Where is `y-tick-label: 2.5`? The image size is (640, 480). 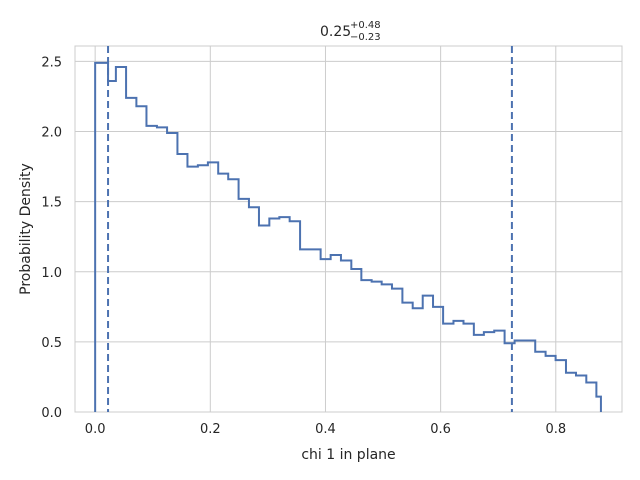
y-tick-label: 2.5 is located at coordinates (51, 62).